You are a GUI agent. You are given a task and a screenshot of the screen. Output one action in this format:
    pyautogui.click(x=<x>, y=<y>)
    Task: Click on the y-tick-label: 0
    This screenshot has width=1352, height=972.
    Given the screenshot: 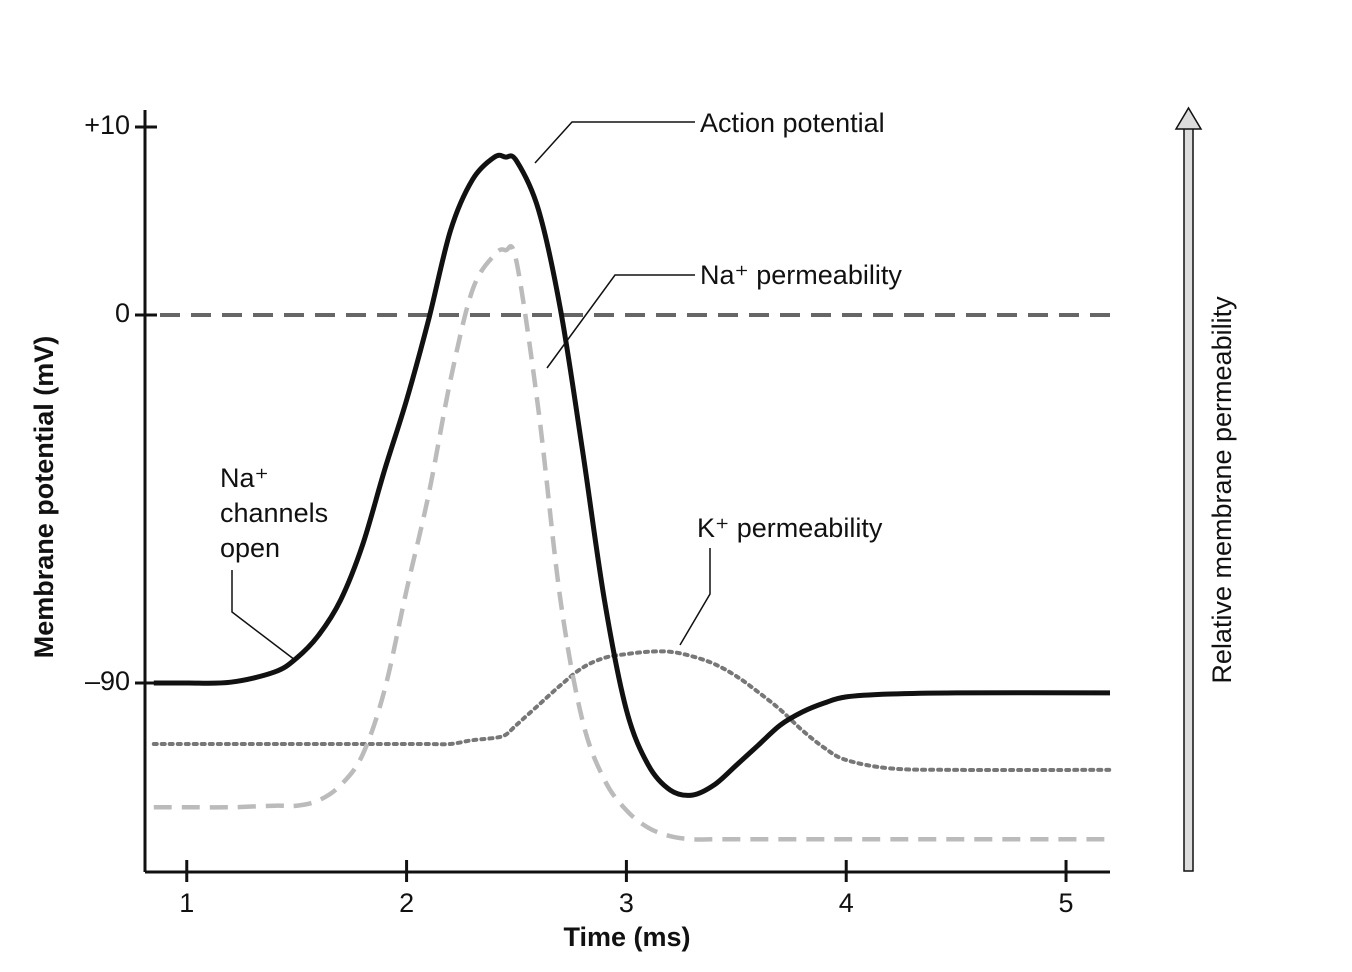 What is the action you would take?
    pyautogui.click(x=122, y=313)
    